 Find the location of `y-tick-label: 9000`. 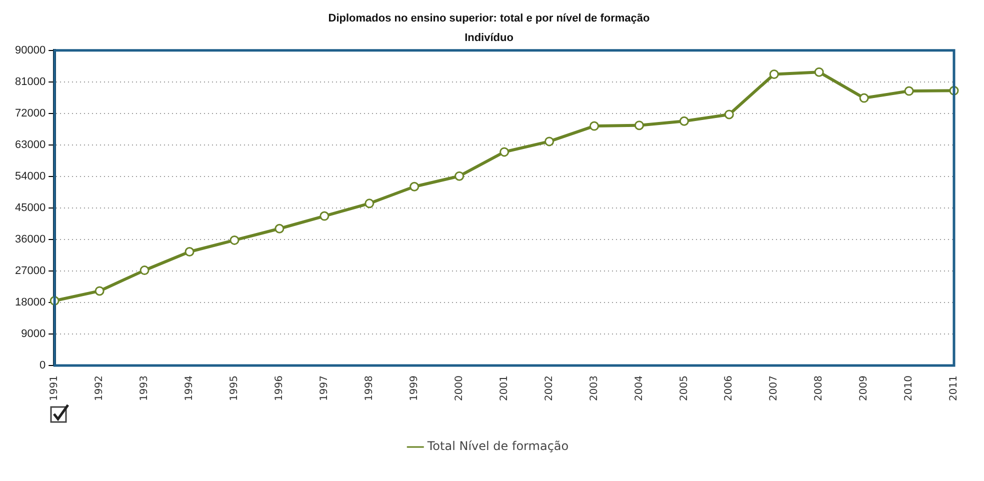

y-tick-label: 9000 is located at coordinates (33, 334).